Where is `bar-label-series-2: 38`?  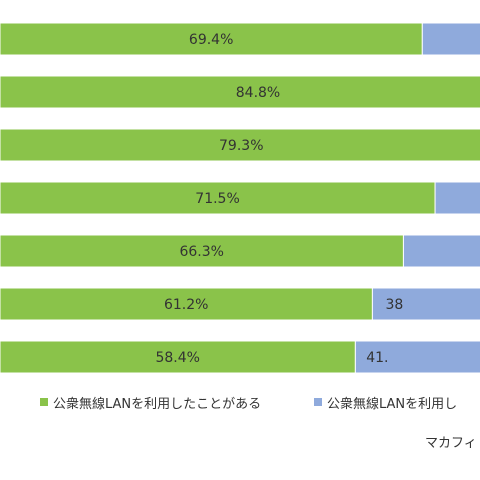
bar-label-series-2: 38 is located at coordinates (394, 305).